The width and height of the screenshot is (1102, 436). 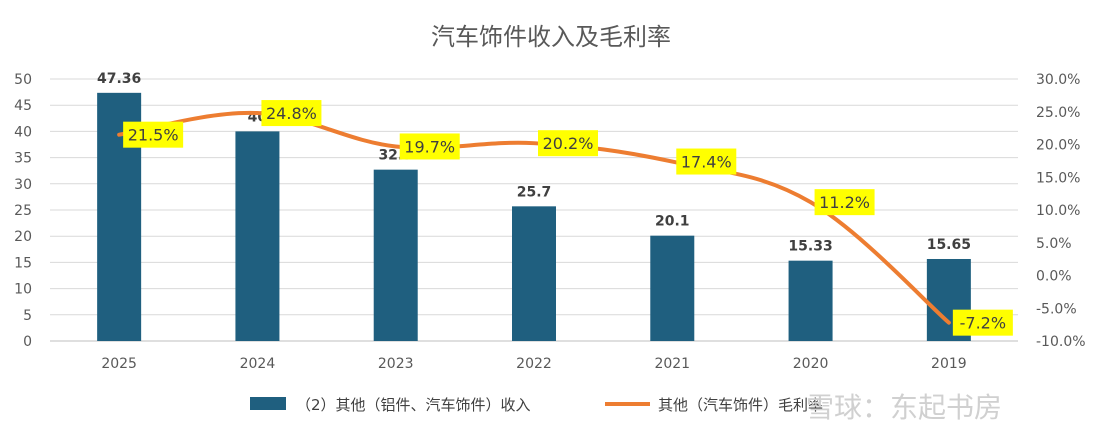 What do you see at coordinates (1061, 342) in the screenshot?
I see `right-tick-label: -10.0%` at bounding box center [1061, 342].